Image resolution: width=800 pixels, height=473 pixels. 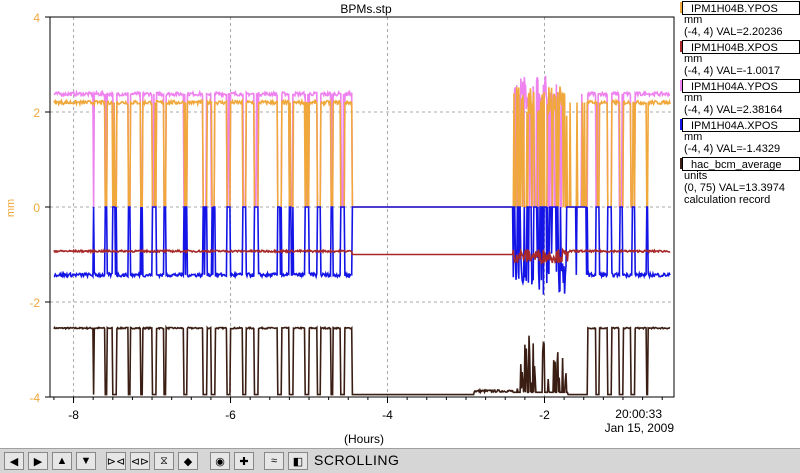 What do you see at coordinates (36, 18) in the screenshot?
I see `y-tick-label-4: 4` at bounding box center [36, 18].